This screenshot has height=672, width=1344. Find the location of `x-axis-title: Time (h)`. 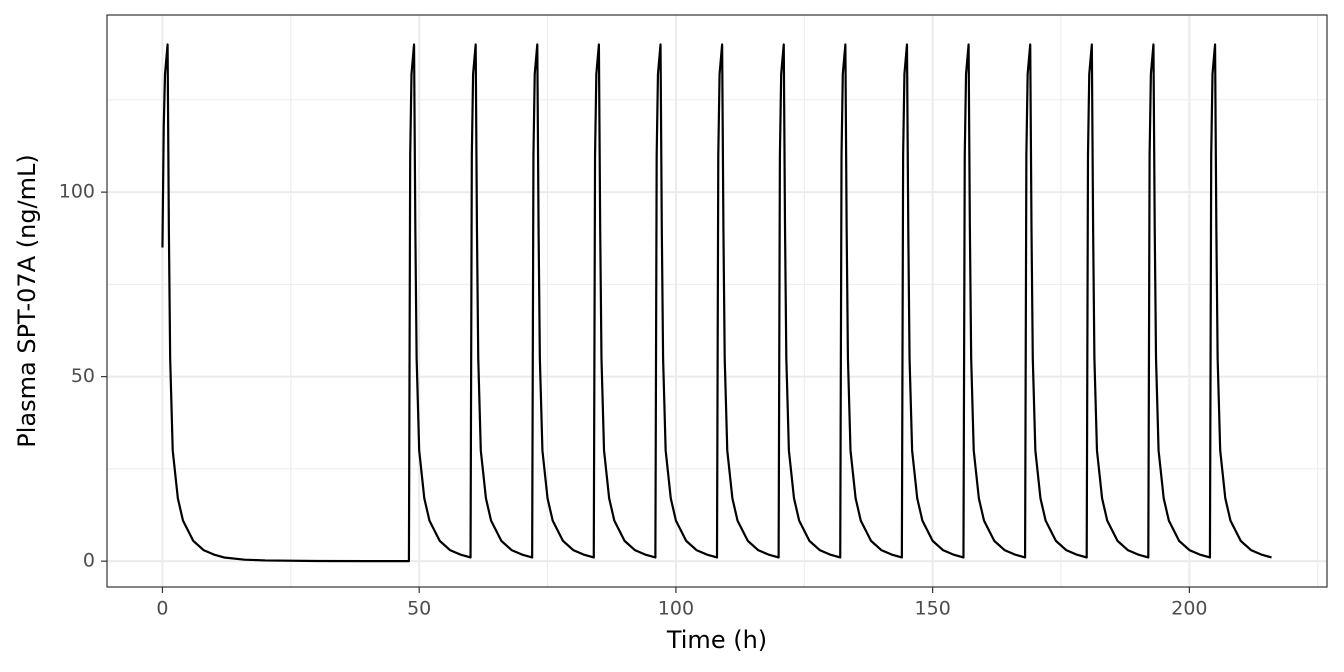

x-axis-title: Time (h) is located at coordinates (716, 640).